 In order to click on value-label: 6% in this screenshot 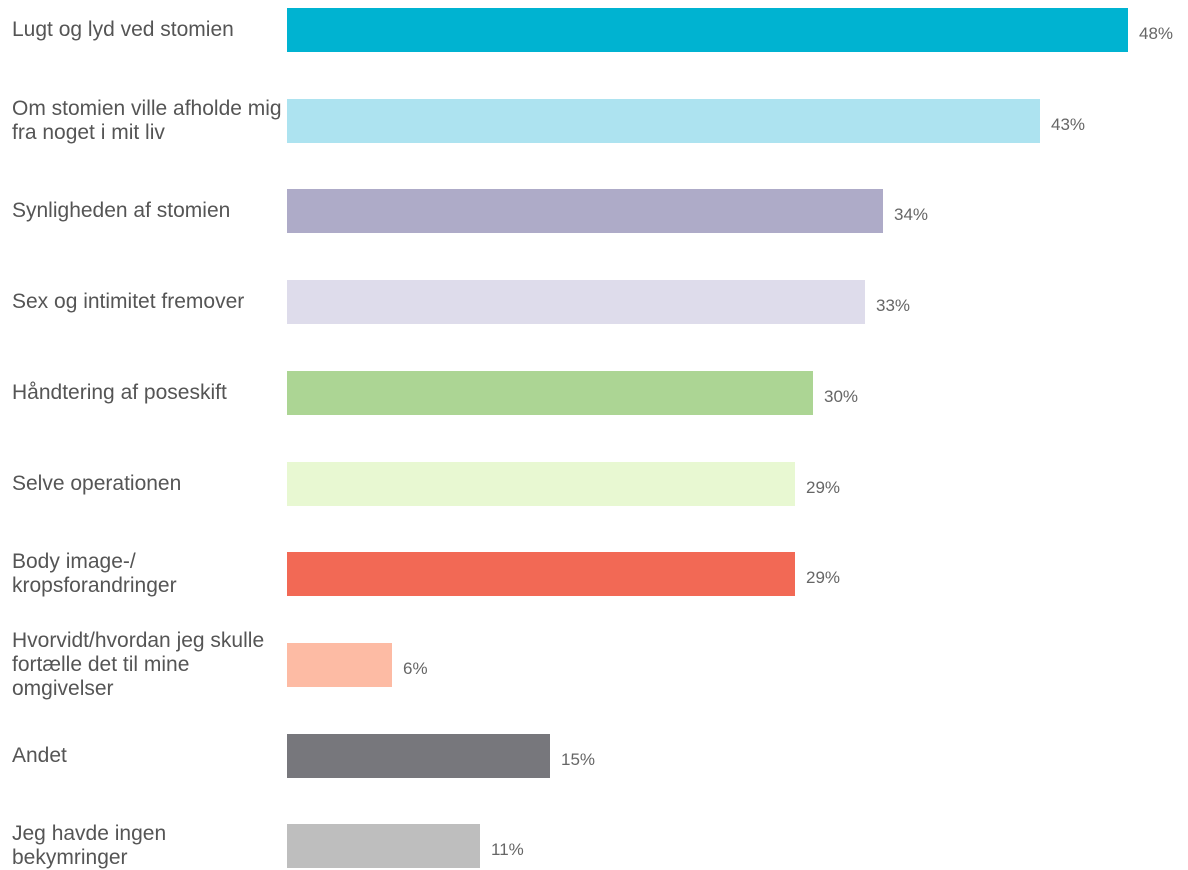, I will do `click(415, 668)`.